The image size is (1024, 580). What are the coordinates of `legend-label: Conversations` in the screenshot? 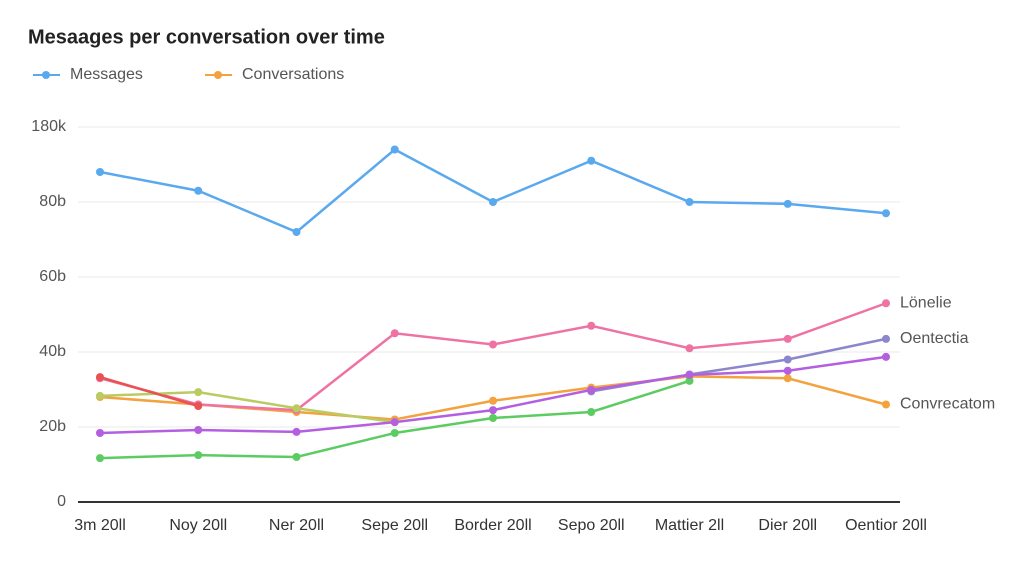 It's located at (293, 74).